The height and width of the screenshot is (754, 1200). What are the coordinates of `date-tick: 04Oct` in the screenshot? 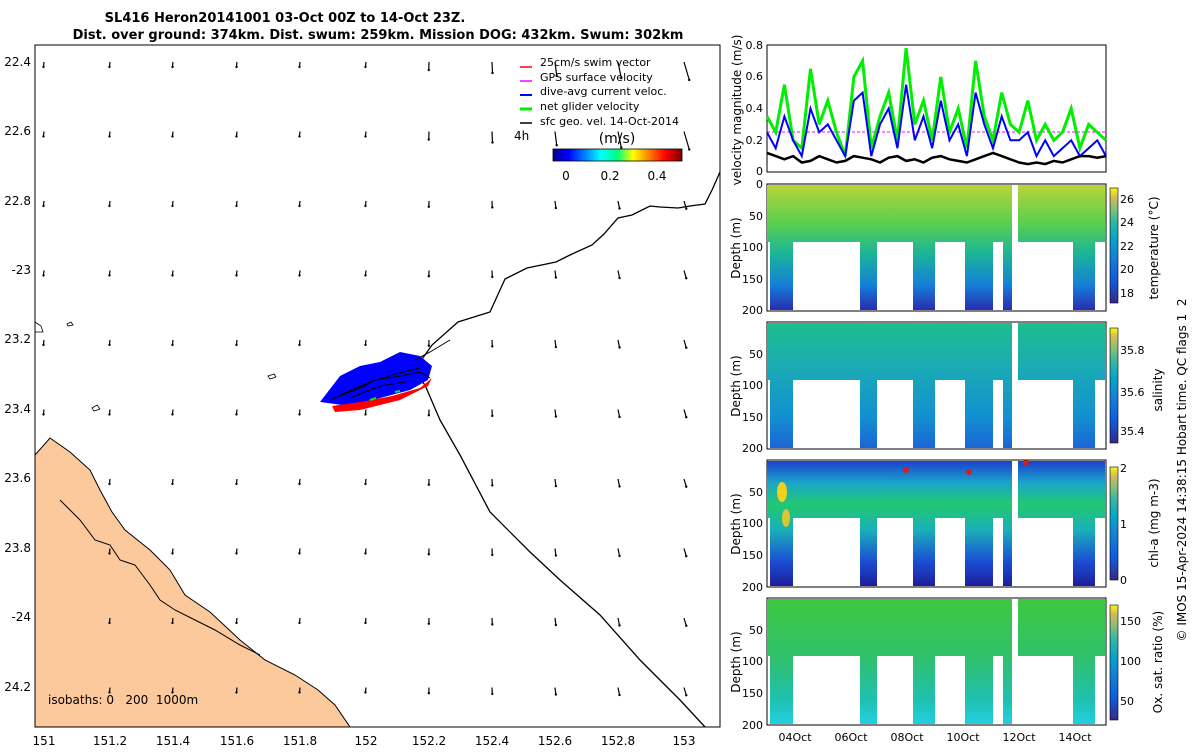 It's located at (795, 737).